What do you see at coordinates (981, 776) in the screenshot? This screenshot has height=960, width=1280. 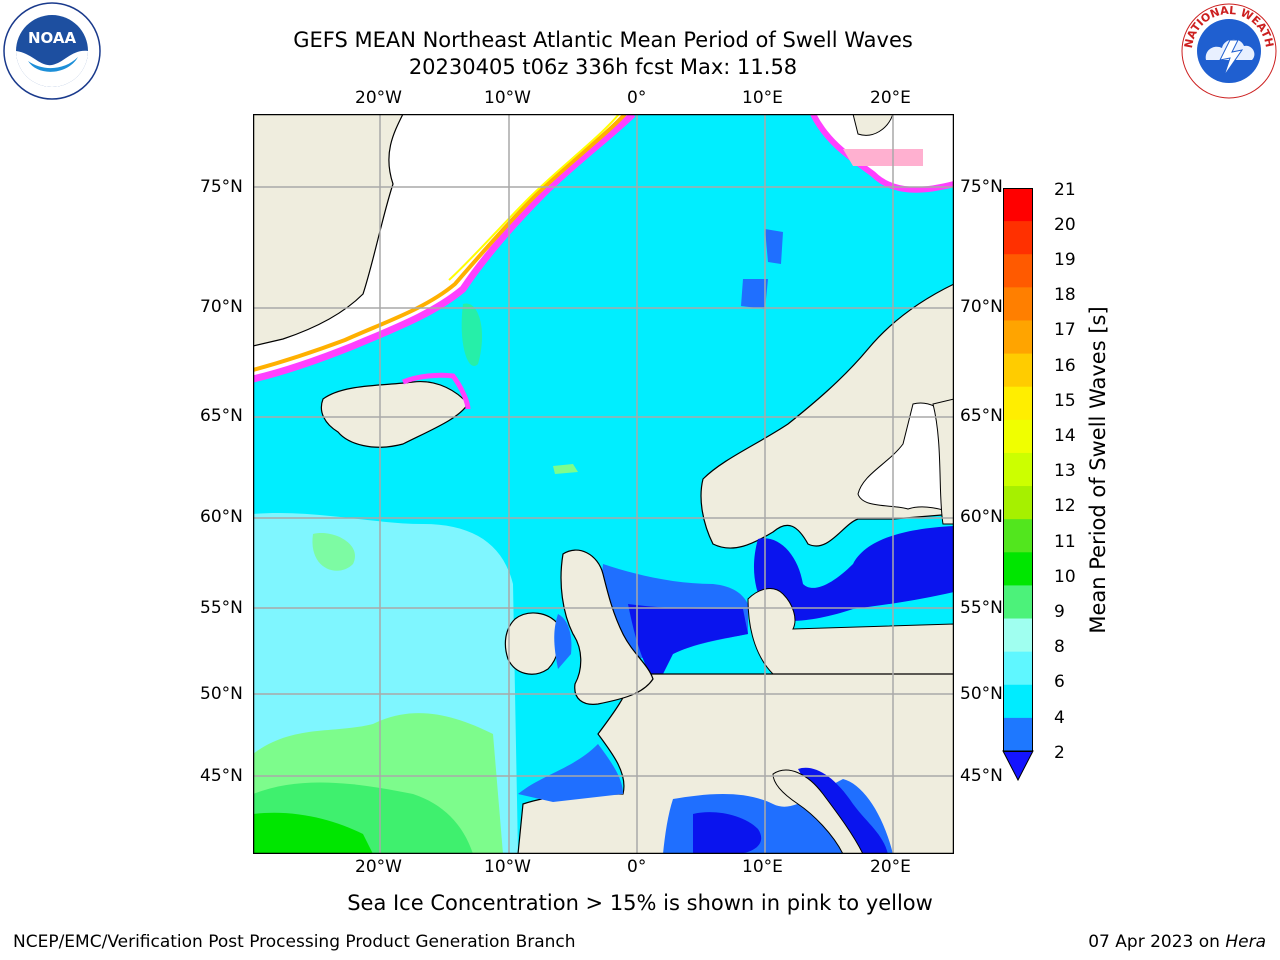 I see `lat-label-right: 45°N` at bounding box center [981, 776].